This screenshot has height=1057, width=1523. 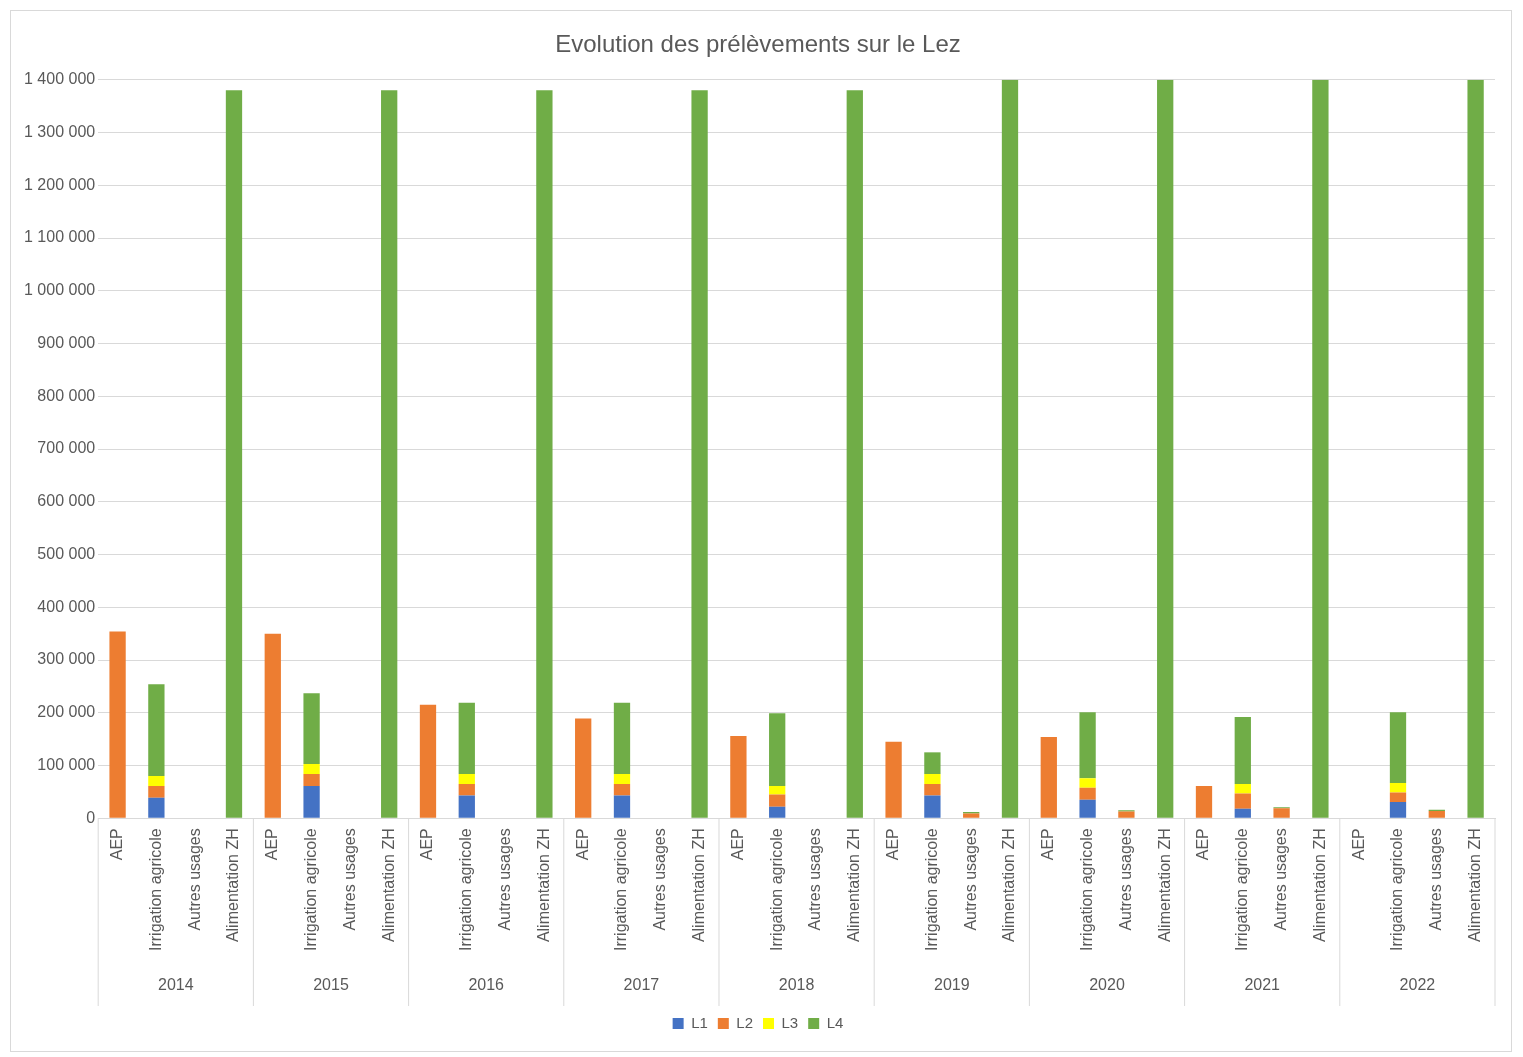 I want to click on text: 2016, so click(x=486, y=985).